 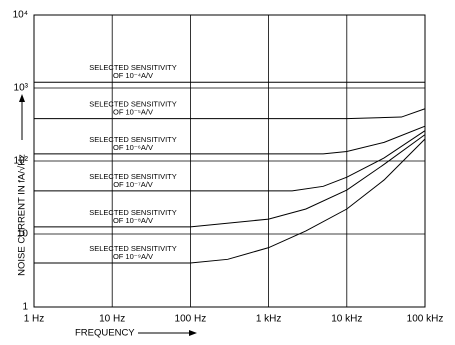 What do you see at coordinates (346, 319) in the screenshot?
I see `x-tick-label: 10 kHz` at bounding box center [346, 319].